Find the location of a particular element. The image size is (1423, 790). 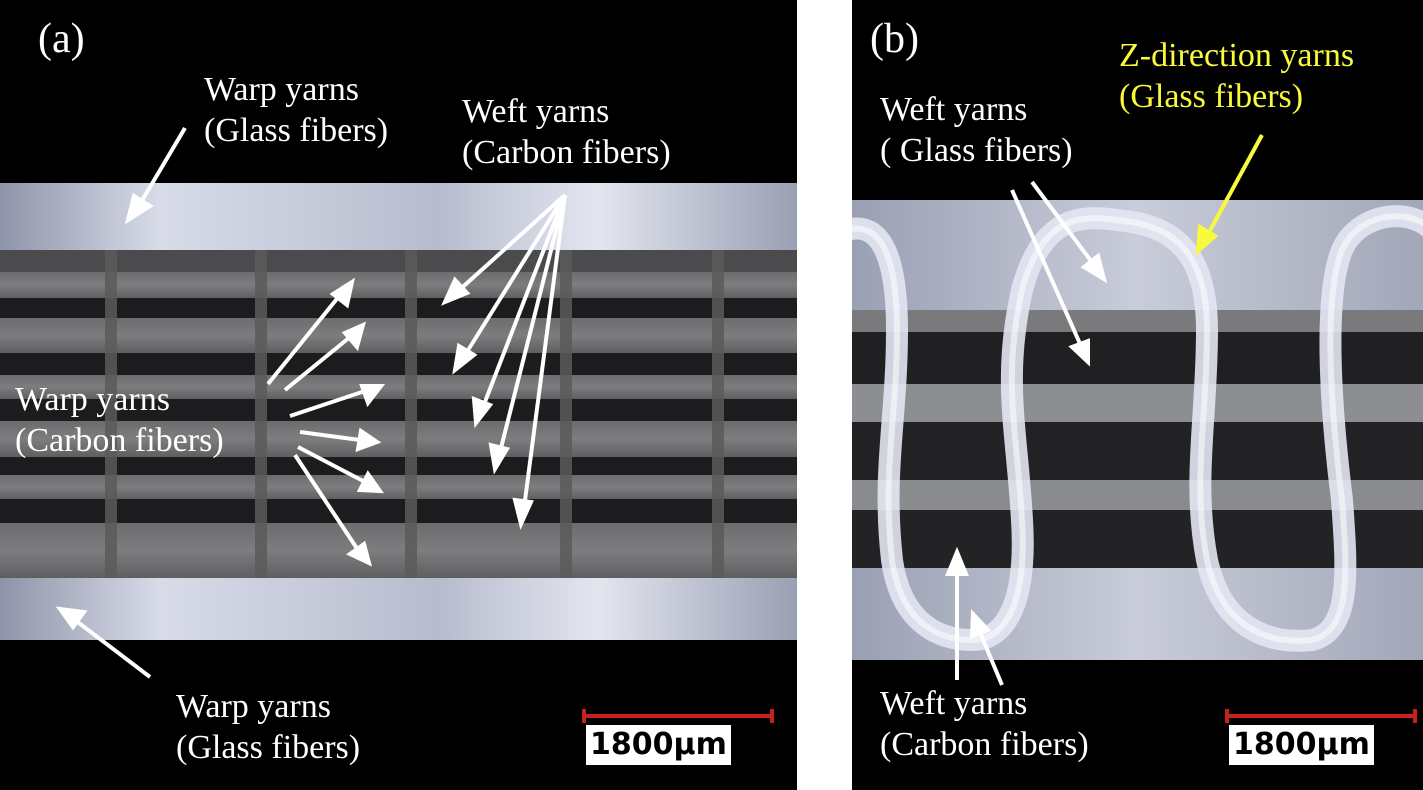

annotation-arrow-z is located at coordinates (1229, 195).